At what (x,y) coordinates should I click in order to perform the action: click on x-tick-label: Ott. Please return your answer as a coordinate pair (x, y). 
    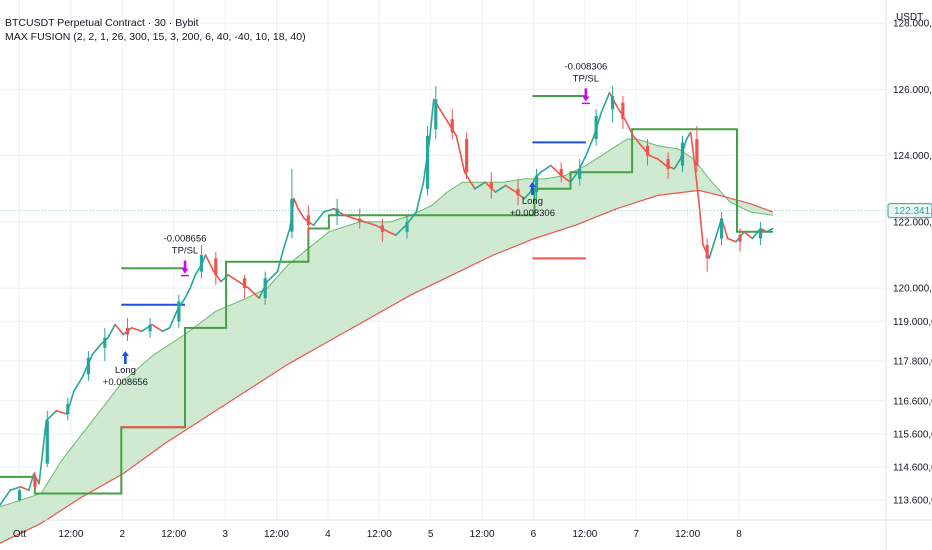
    Looking at the image, I should click on (20, 534).